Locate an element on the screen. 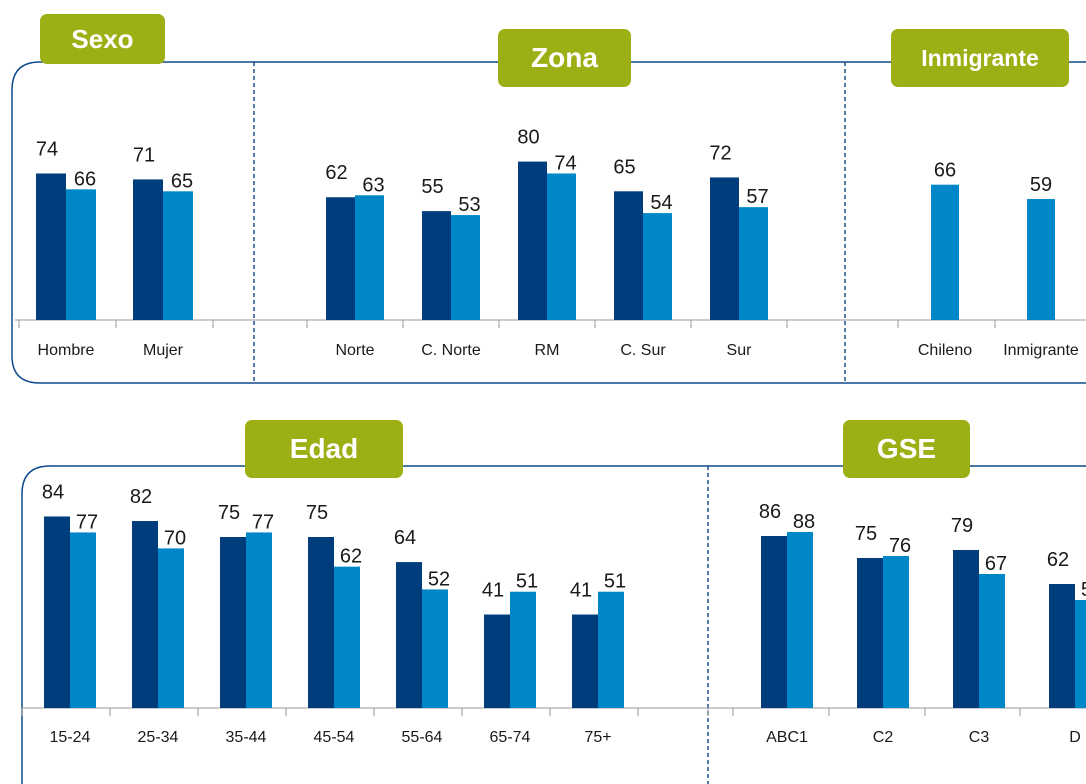 The width and height of the screenshot is (1086, 784). sexo-value-mujer-s1: 71 is located at coordinates (144, 155).